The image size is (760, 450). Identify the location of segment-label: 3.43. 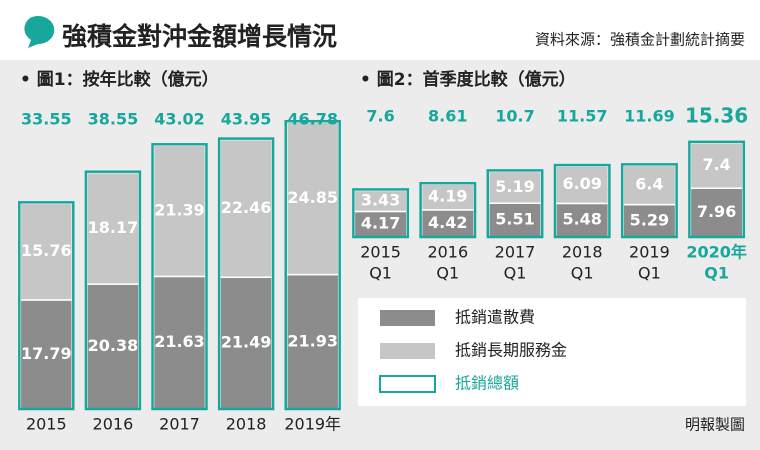
(380, 199).